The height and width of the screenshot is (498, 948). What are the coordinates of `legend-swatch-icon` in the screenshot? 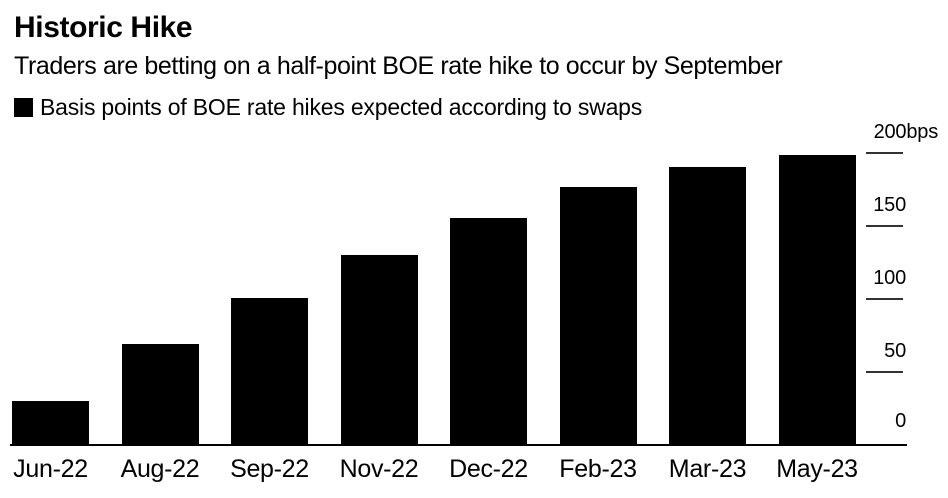 It's located at (23, 107).